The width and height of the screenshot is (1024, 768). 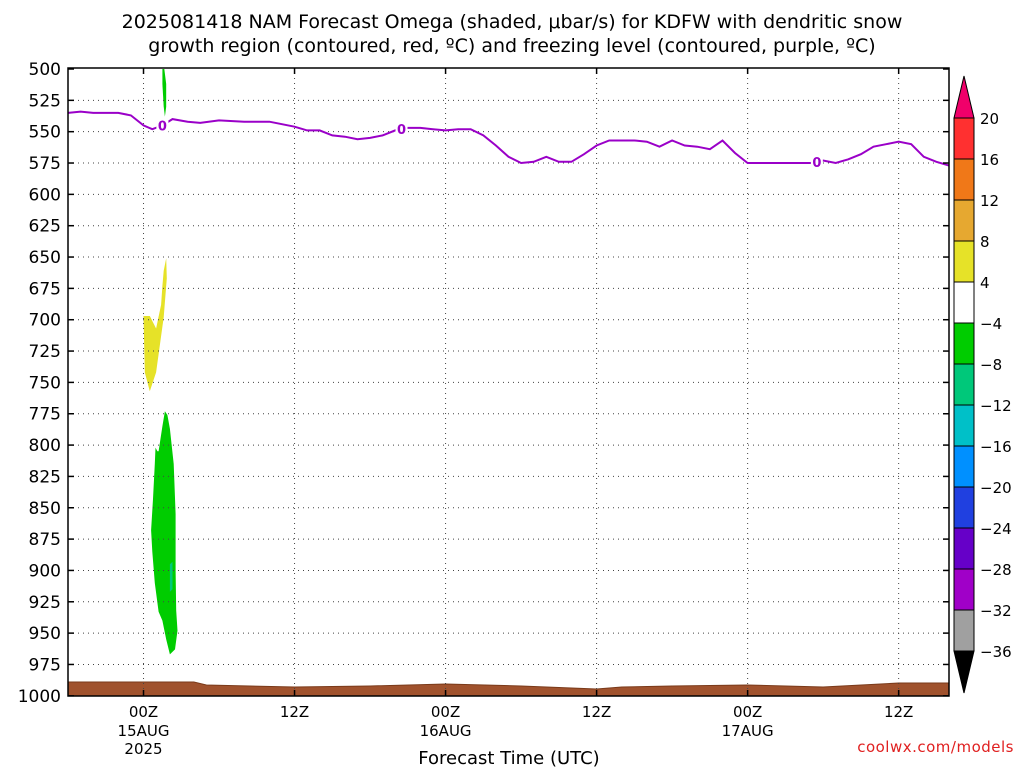 I want to click on y-tick-label: 900, so click(x=45, y=571).